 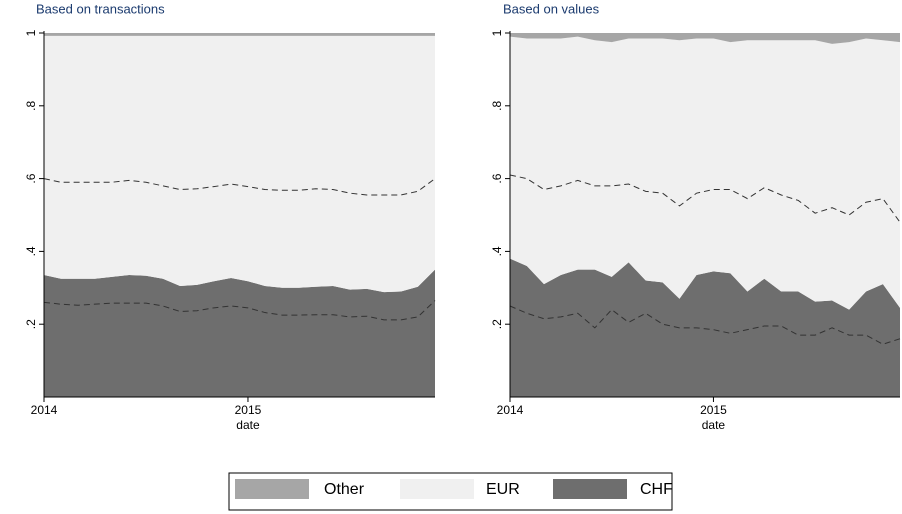 I want to click on legend-label: CHF, so click(x=656, y=489).